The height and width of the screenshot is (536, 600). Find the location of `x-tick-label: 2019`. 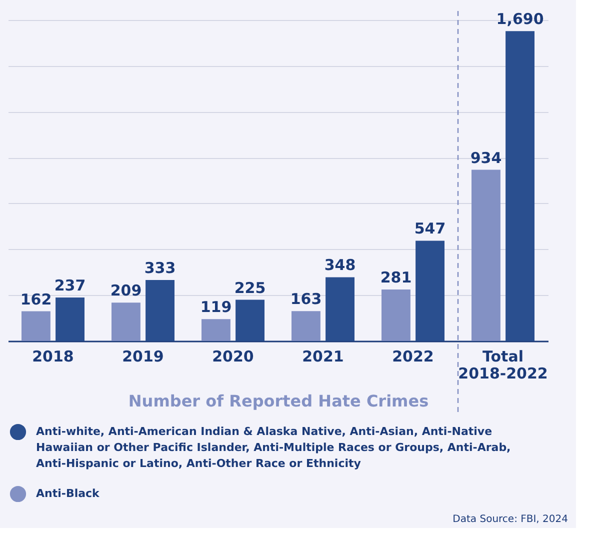

x-tick-label: 2019 is located at coordinates (143, 357).